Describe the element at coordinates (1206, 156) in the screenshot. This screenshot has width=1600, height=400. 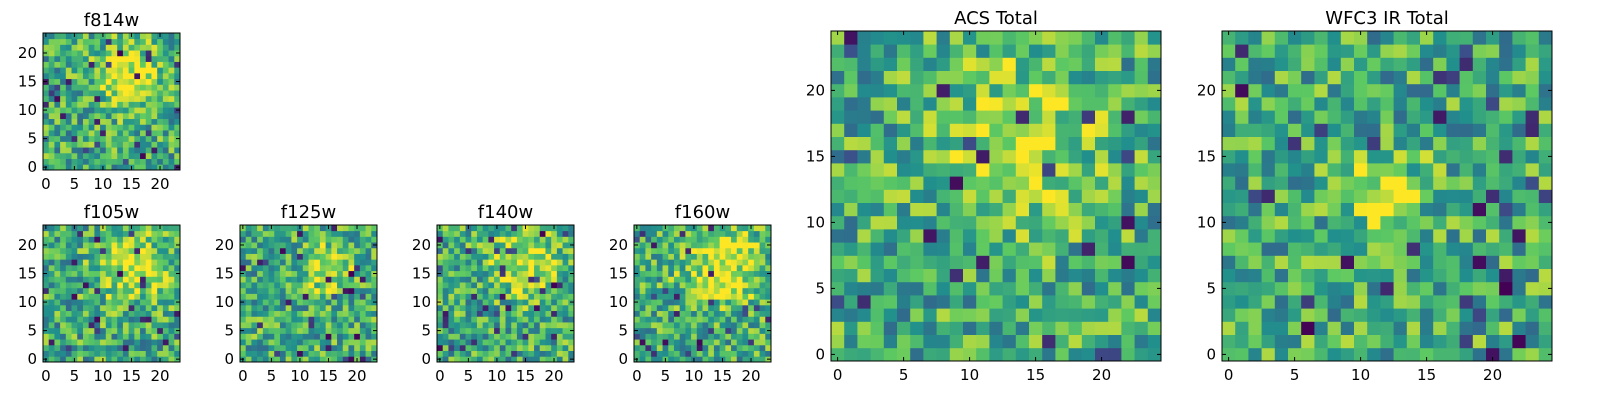
I see `y-tick-label: 15` at that location.